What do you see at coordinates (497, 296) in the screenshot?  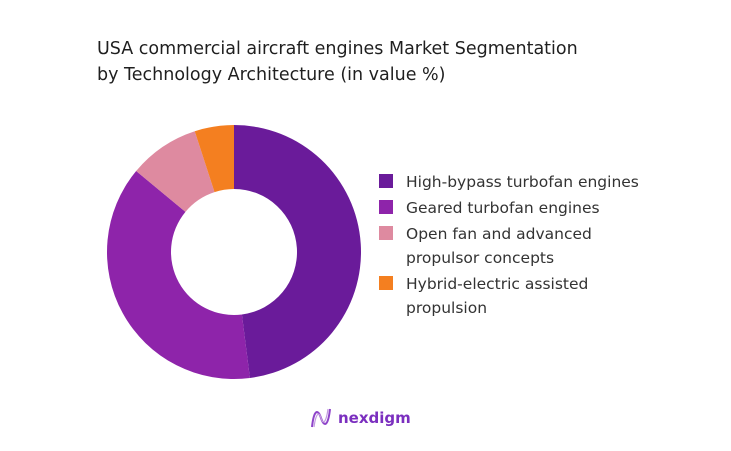 I see `legend-label: Hybrid-electric assisted propulsion` at bounding box center [497, 296].